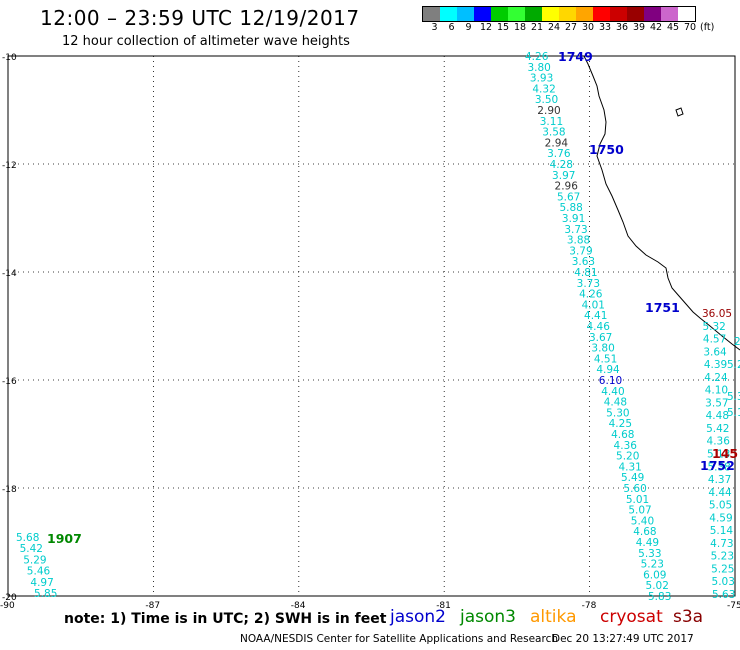 This screenshot has height=650, width=740. I want to click on wave-height-value: 5.1, so click(733, 413).